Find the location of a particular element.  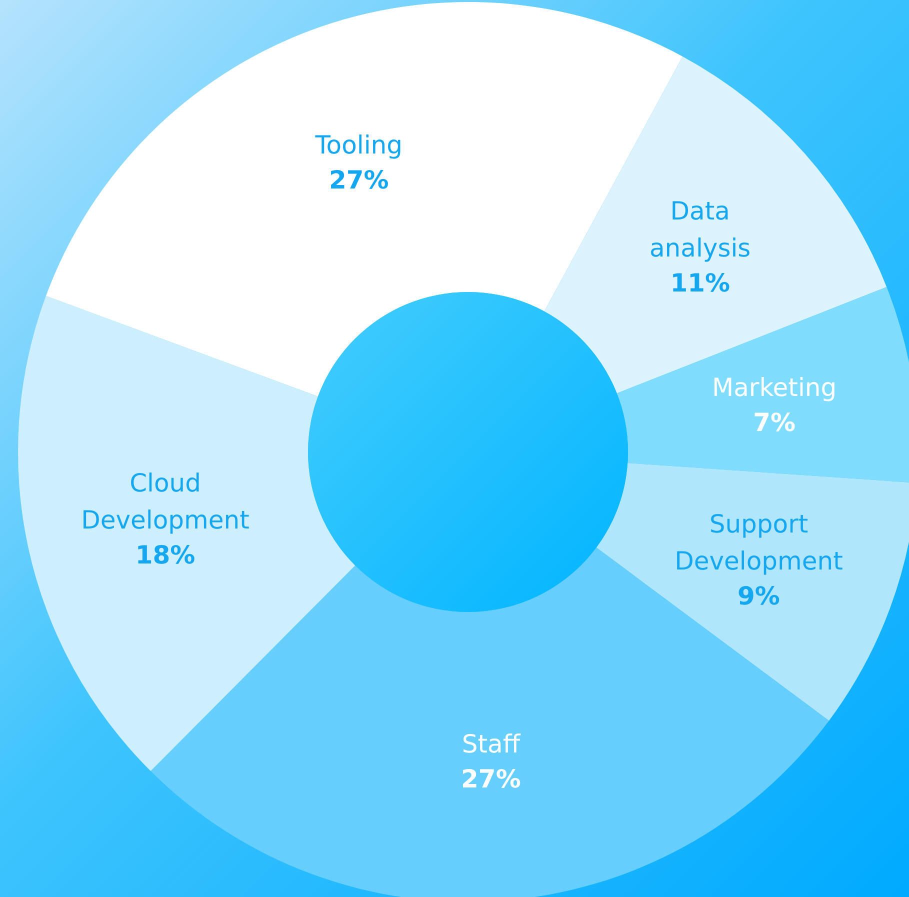

slice-label: Marketing is located at coordinates (774, 387).